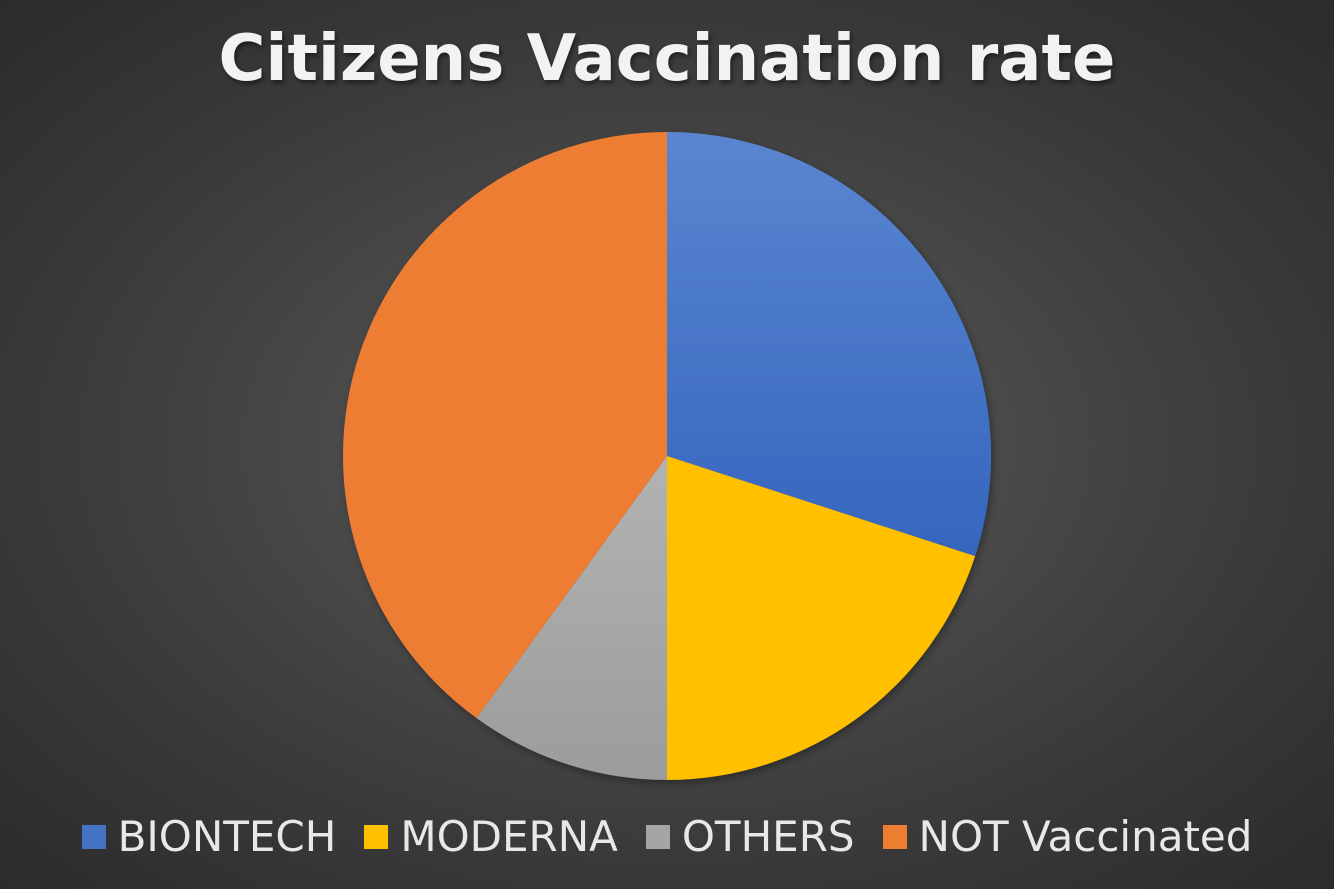 This screenshot has width=1334, height=889. I want to click on legend-swatch-moderna, so click(376, 836).